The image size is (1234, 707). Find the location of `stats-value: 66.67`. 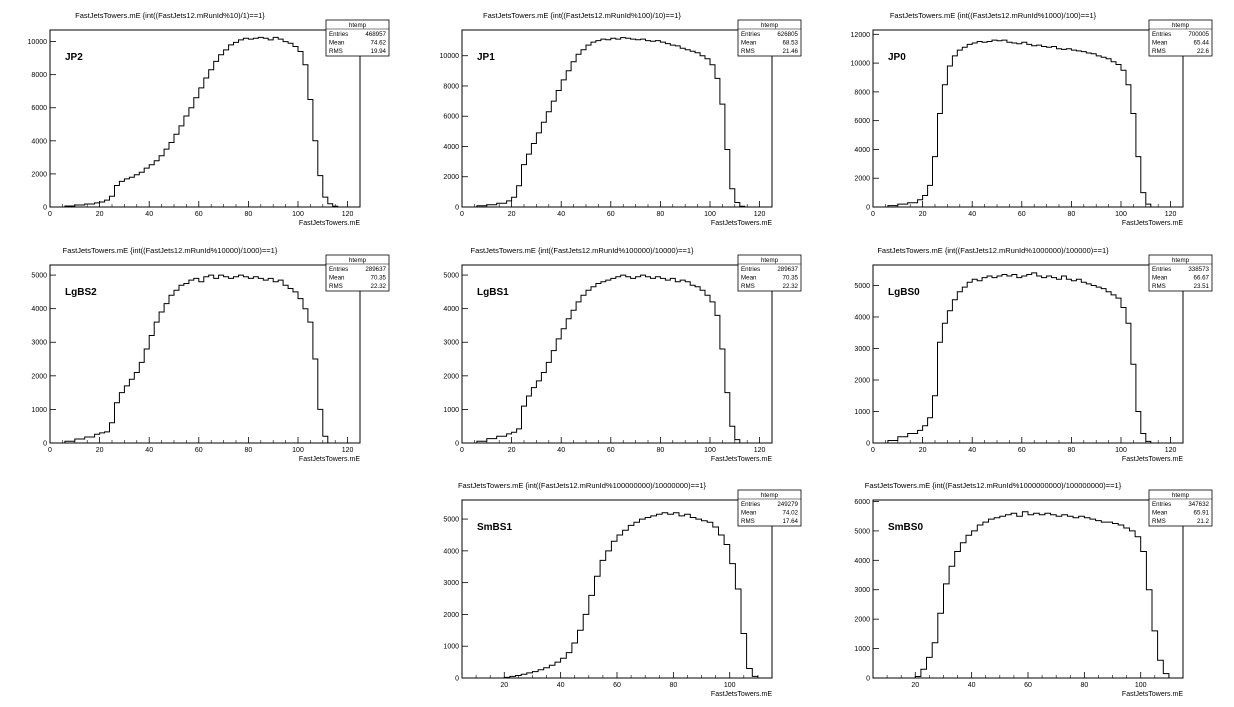

stats-value: 66.67 is located at coordinates (1202, 278).